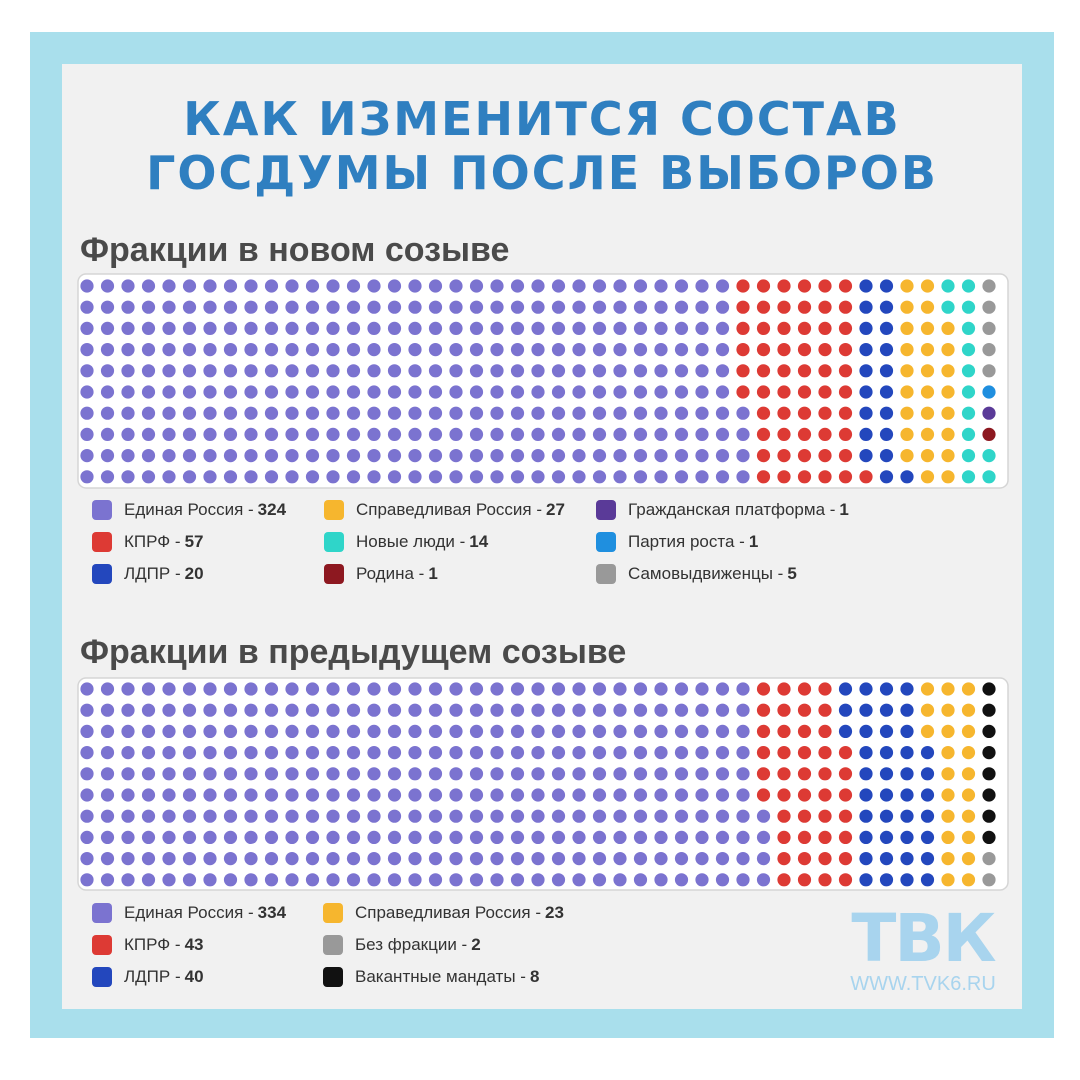 The width and height of the screenshot is (1080, 1080). I want to click on legend-value: 8, so click(534, 976).